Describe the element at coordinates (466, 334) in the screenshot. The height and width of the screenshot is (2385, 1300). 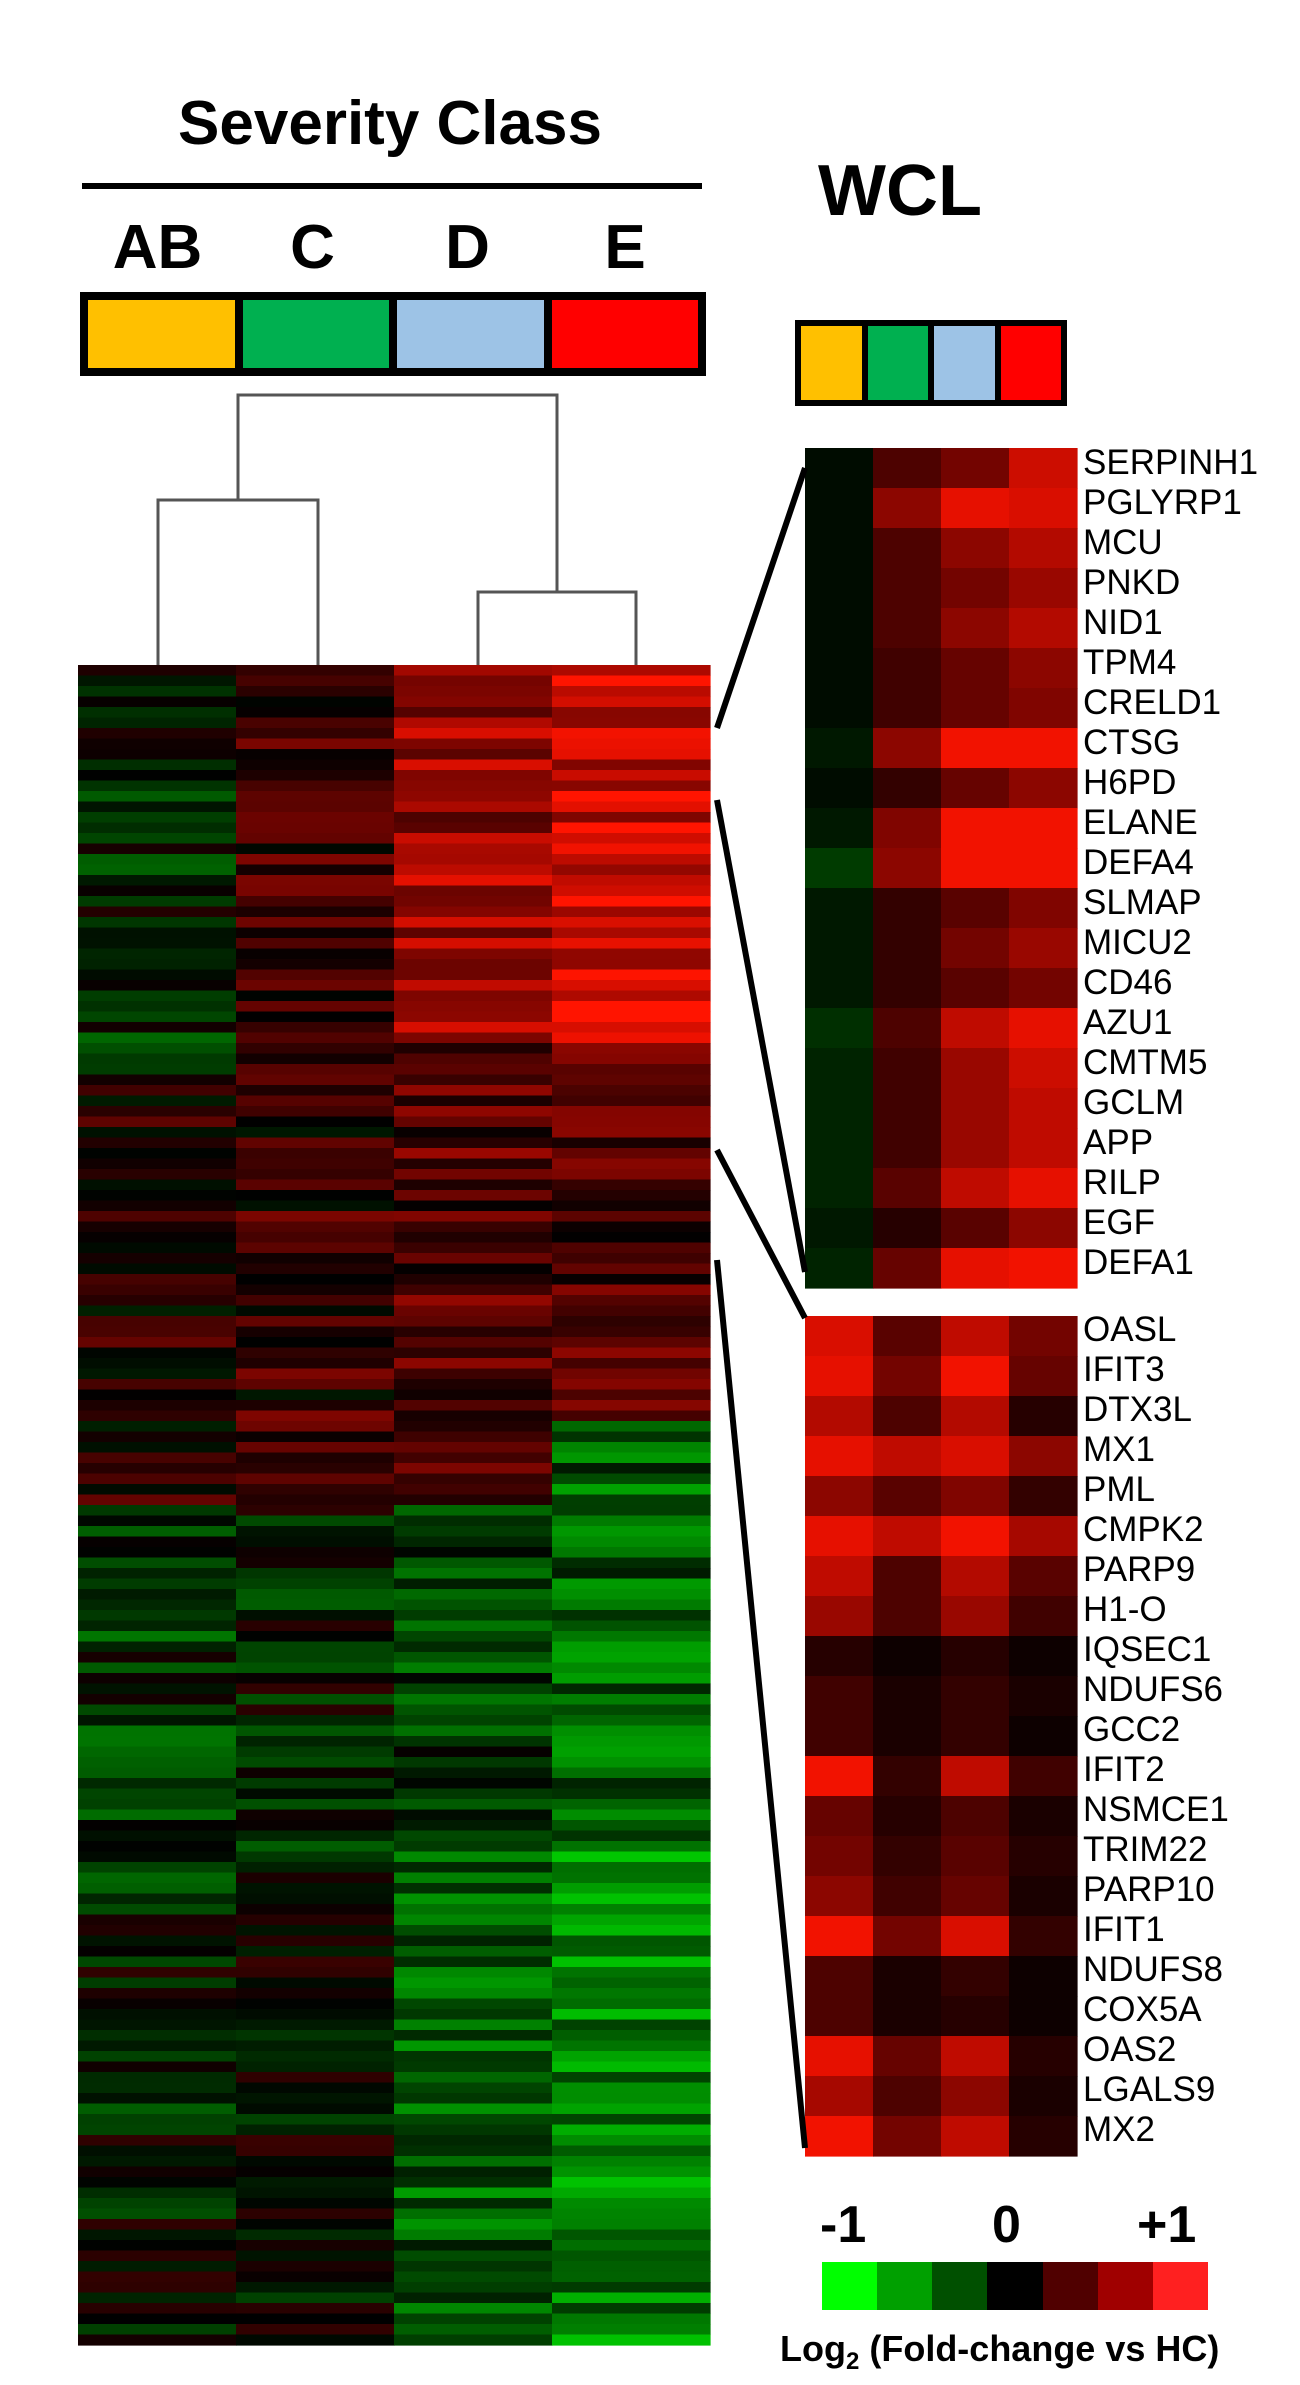
I see `class-swatch-d` at that location.